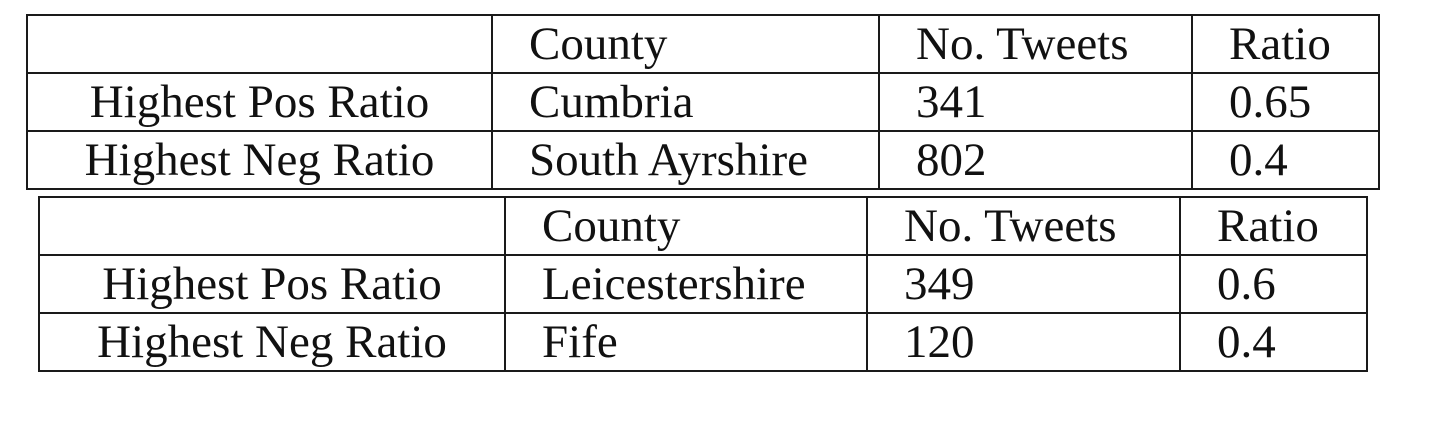 The image size is (1442, 422). Describe the element at coordinates (1035, 160) in the screenshot. I see `tweets-cell: 802` at that location.